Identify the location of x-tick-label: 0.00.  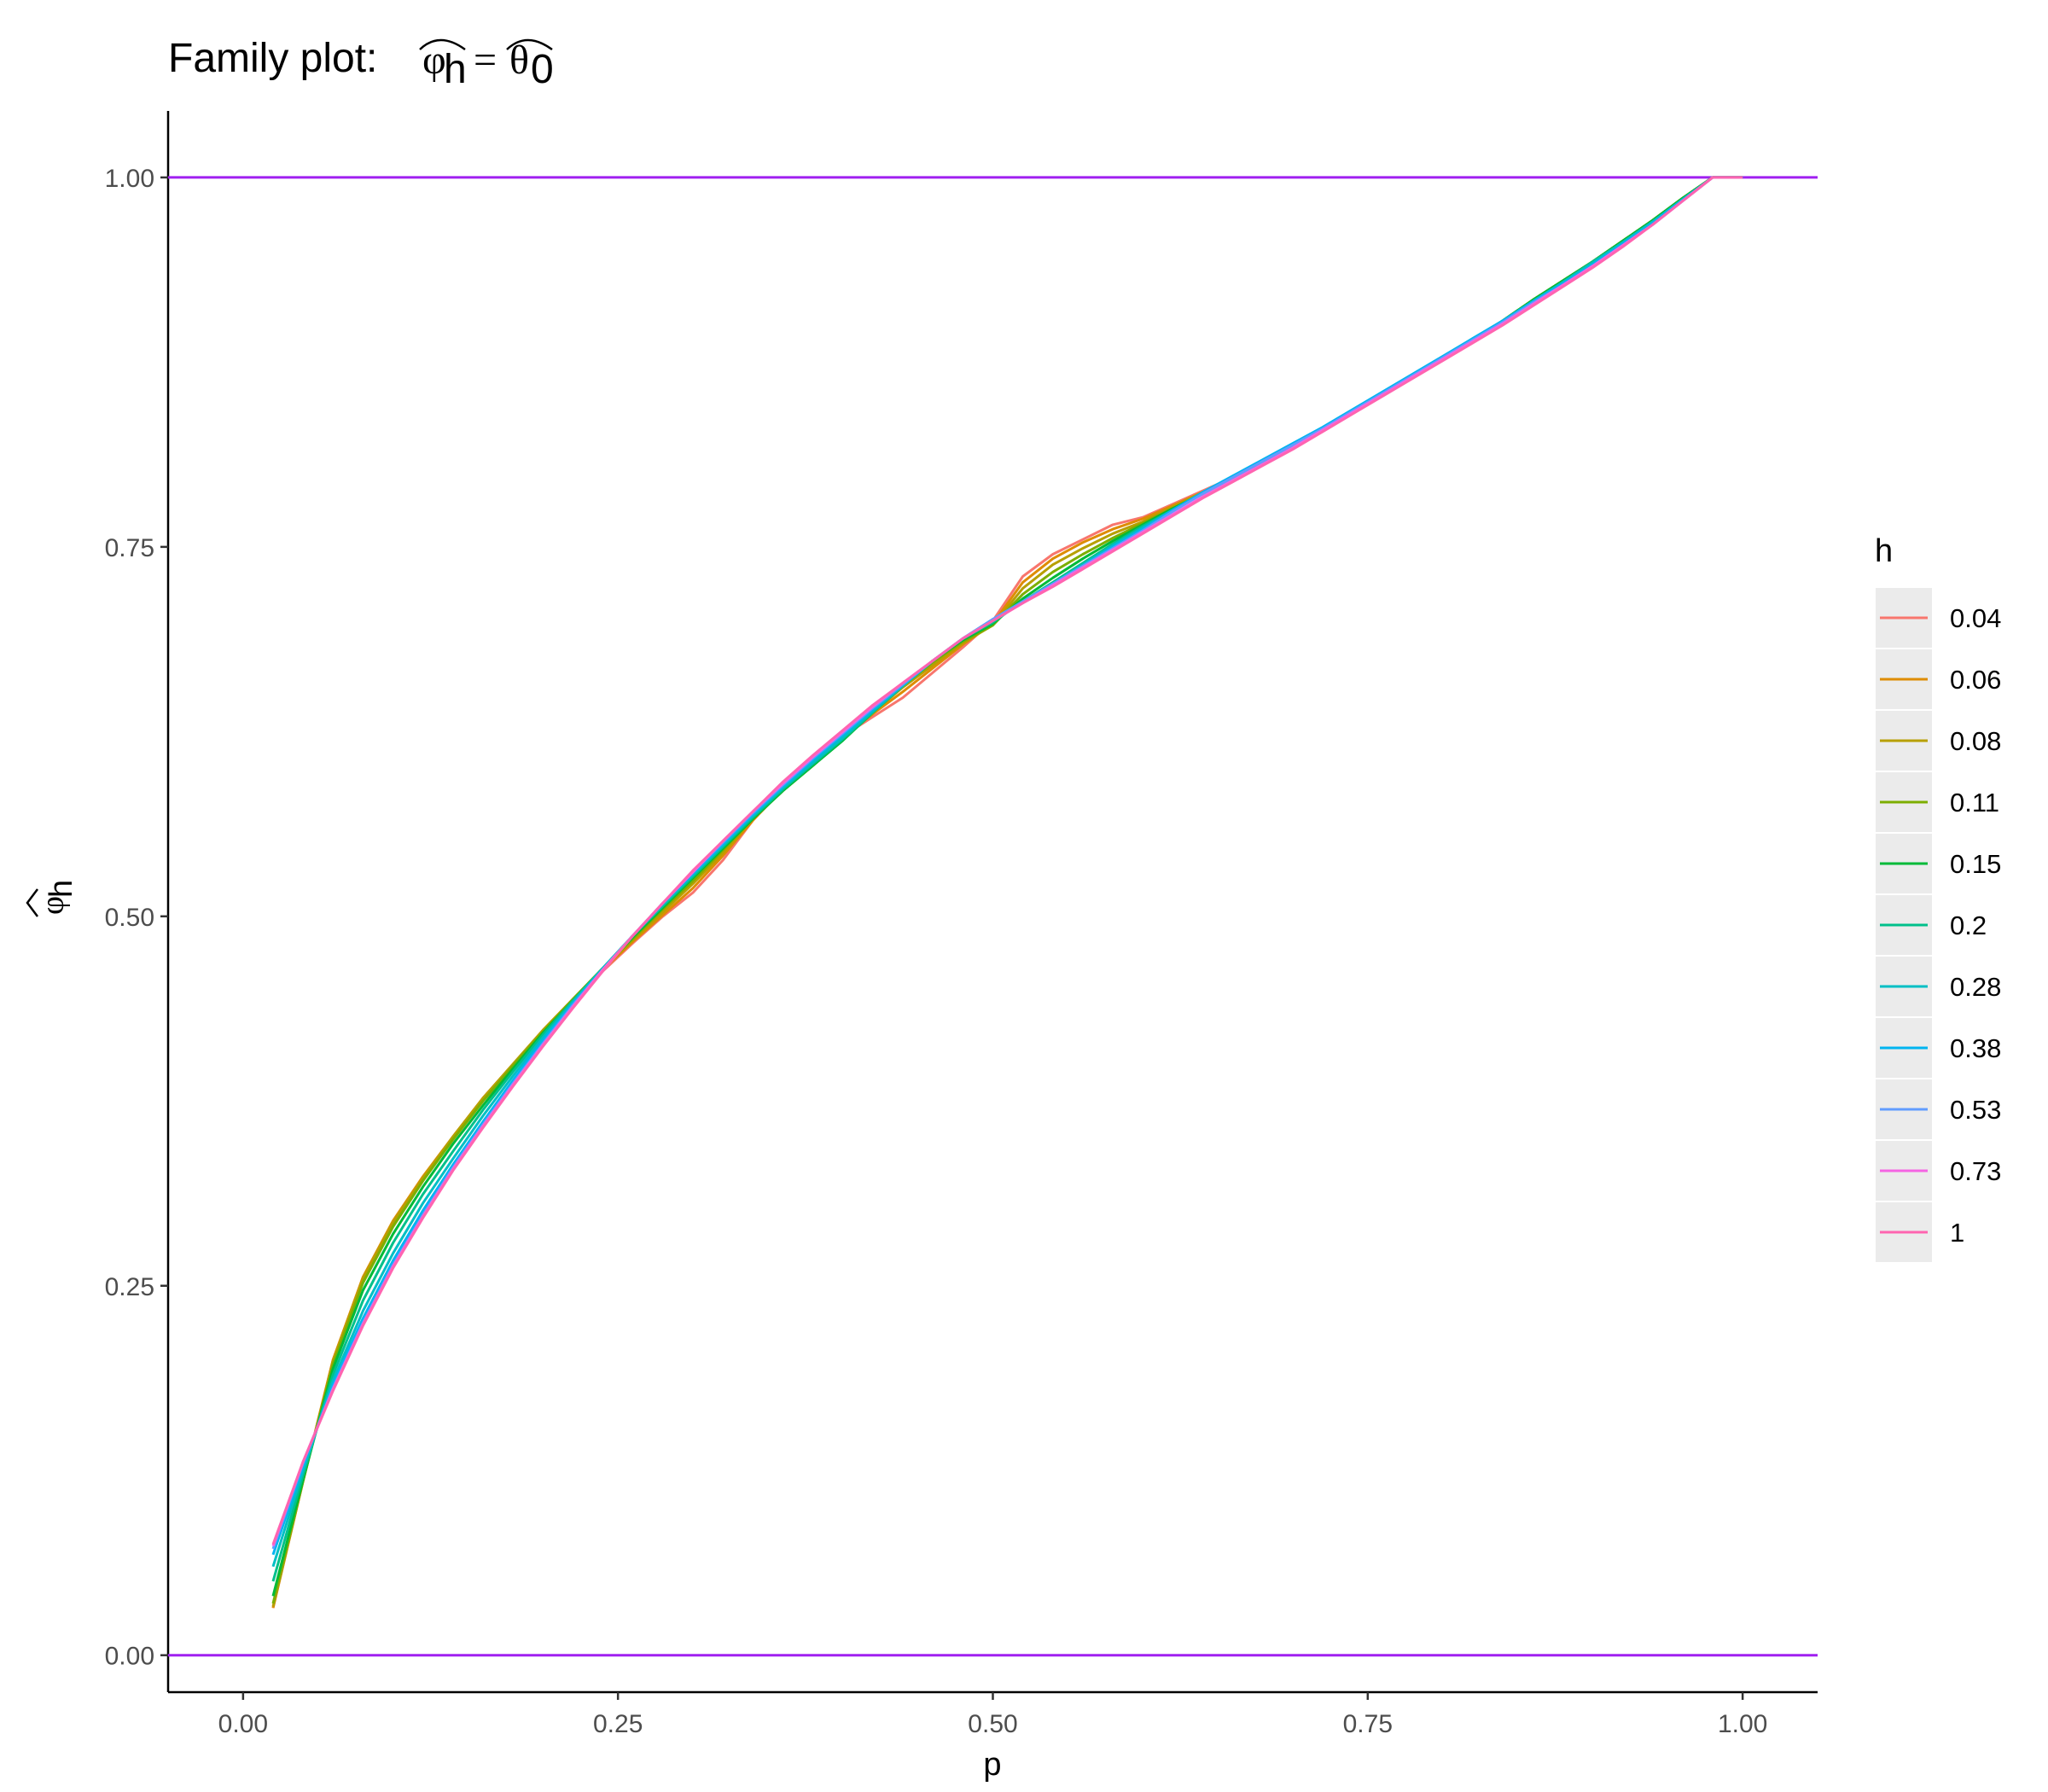
(243, 1724).